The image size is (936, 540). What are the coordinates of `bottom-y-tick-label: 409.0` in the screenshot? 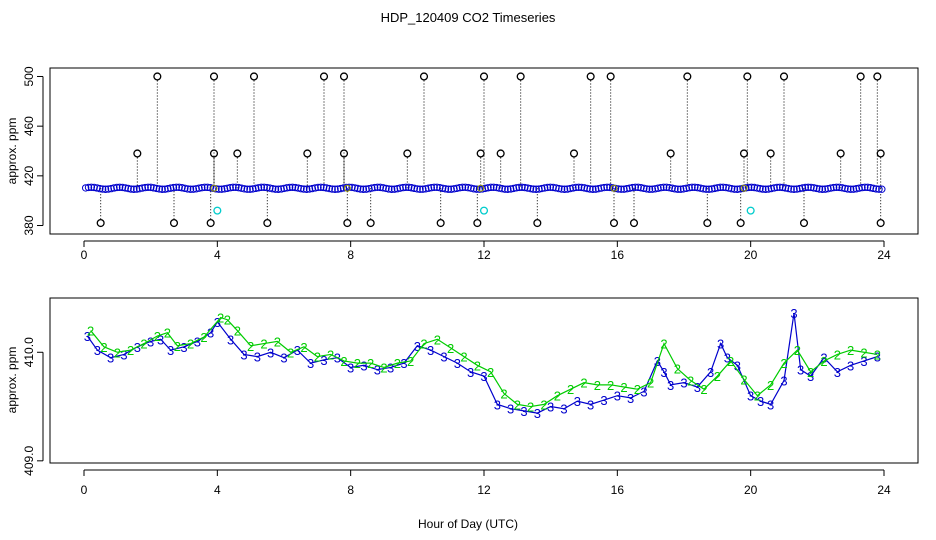 It's located at (29, 460).